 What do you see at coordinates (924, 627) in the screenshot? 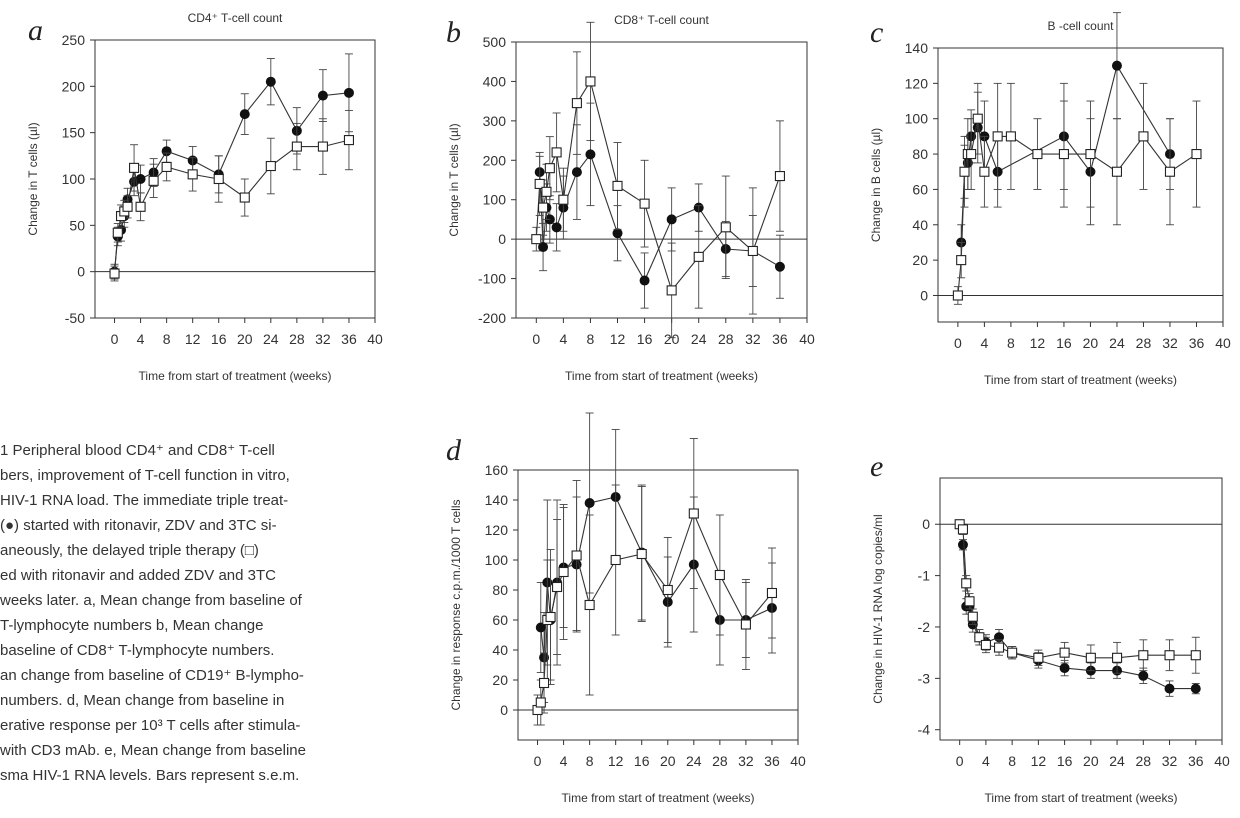
I see `y-tick-label: -2` at bounding box center [924, 627].